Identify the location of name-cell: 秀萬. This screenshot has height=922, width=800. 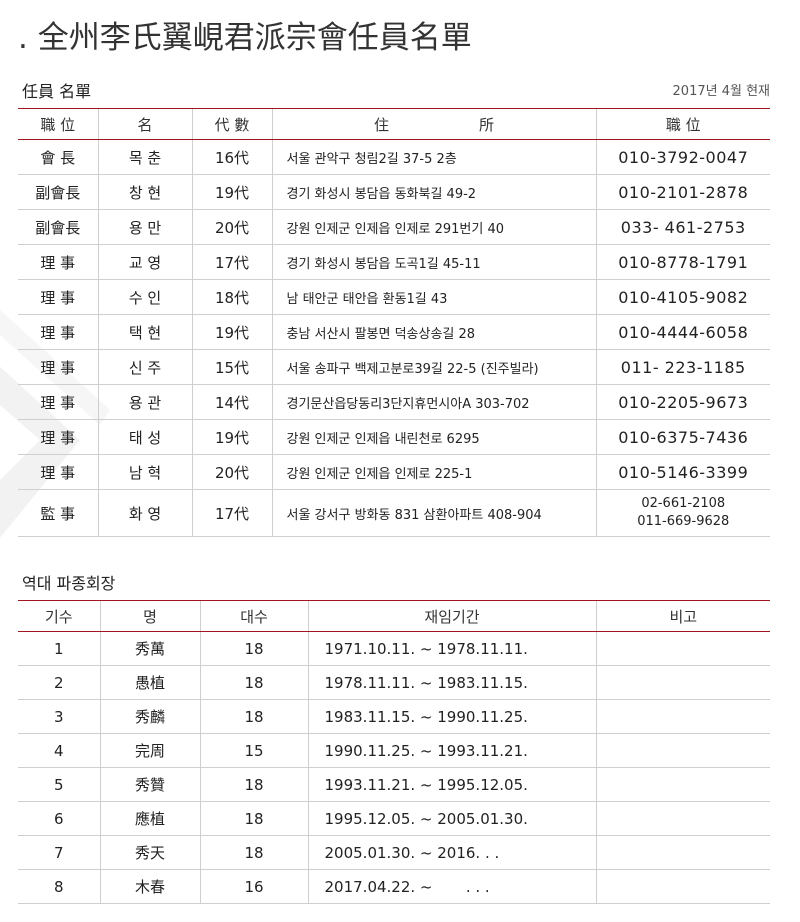
(149, 648).